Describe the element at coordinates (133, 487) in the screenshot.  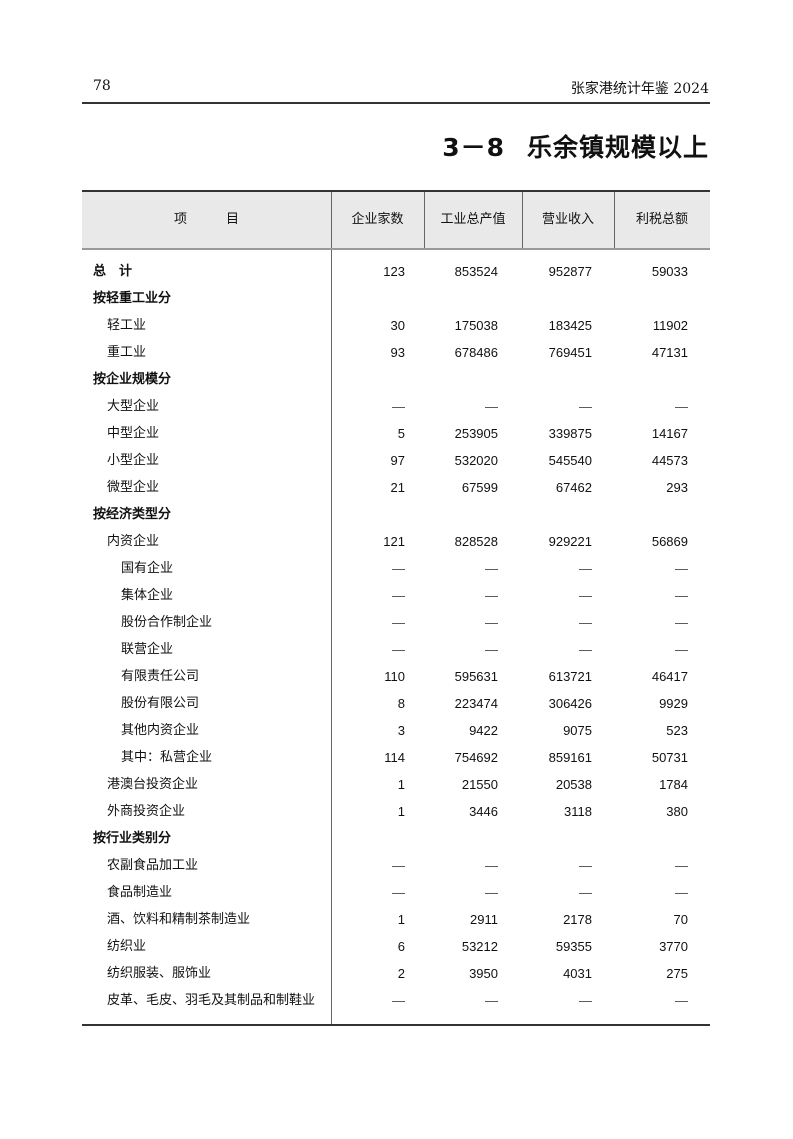
I see `row-label: 微型企业` at that location.